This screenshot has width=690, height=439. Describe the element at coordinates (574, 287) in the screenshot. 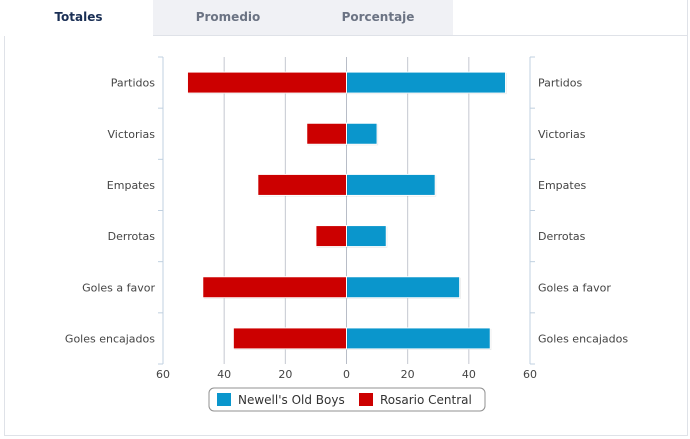

I see `category-label-right: Goles a favor` at that location.